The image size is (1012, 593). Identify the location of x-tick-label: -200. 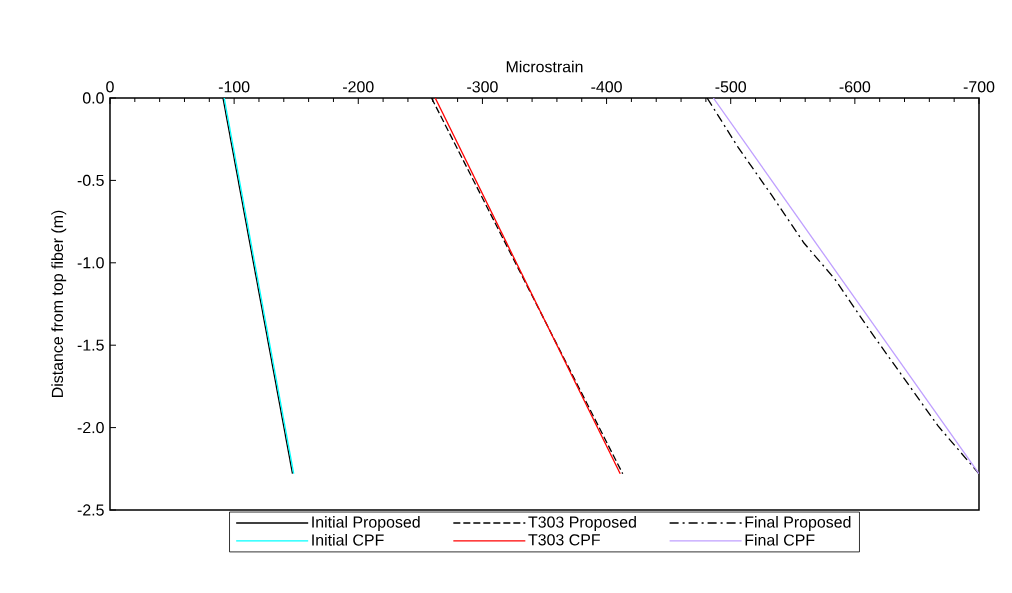
(358, 87).